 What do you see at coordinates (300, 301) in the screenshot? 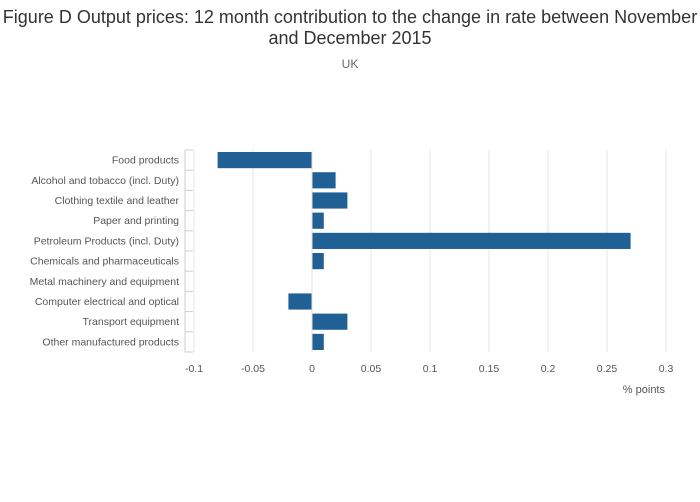
I see `bar-computer-electrical-and-optical` at bounding box center [300, 301].